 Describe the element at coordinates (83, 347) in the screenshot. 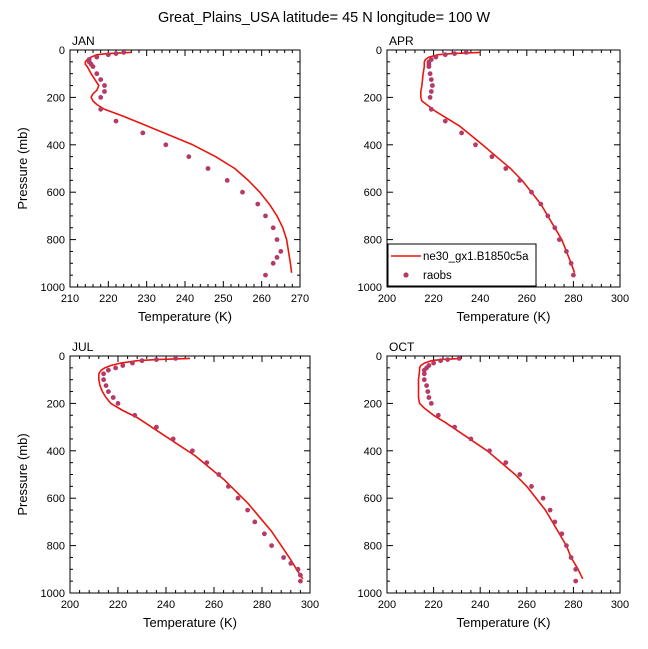

I see `panel-label: JUL` at that location.